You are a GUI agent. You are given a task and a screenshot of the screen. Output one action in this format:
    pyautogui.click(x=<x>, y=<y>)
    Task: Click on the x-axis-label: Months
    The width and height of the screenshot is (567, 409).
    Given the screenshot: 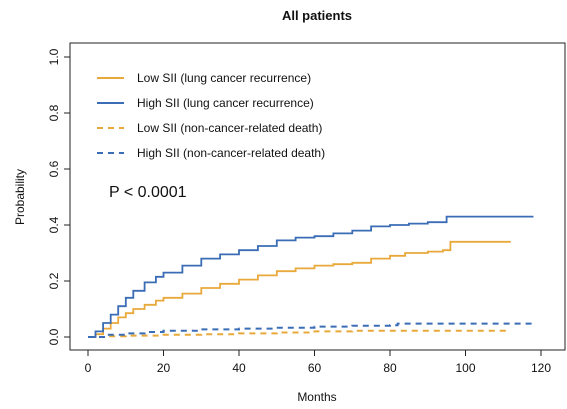 What is the action you would take?
    pyautogui.click(x=316, y=397)
    